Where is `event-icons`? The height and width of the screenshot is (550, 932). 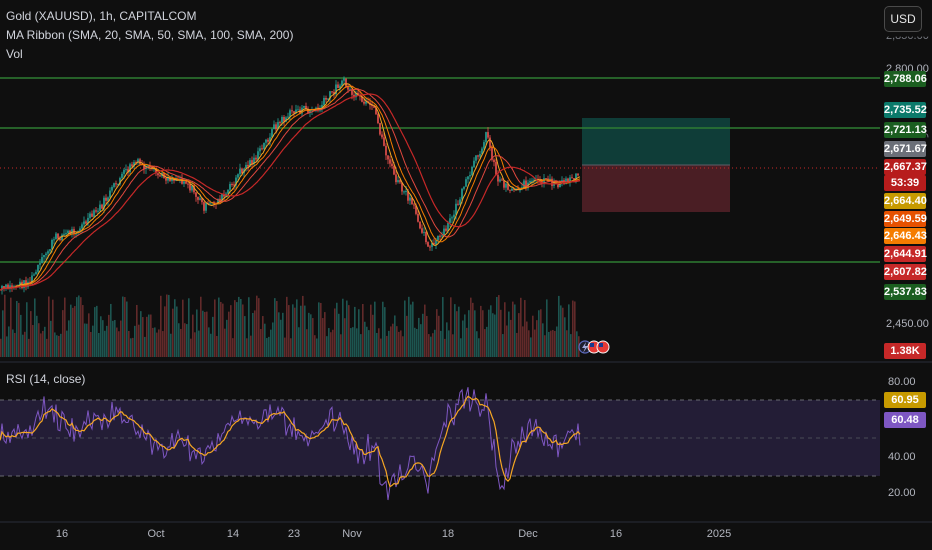 event-icons is located at coordinates (594, 347).